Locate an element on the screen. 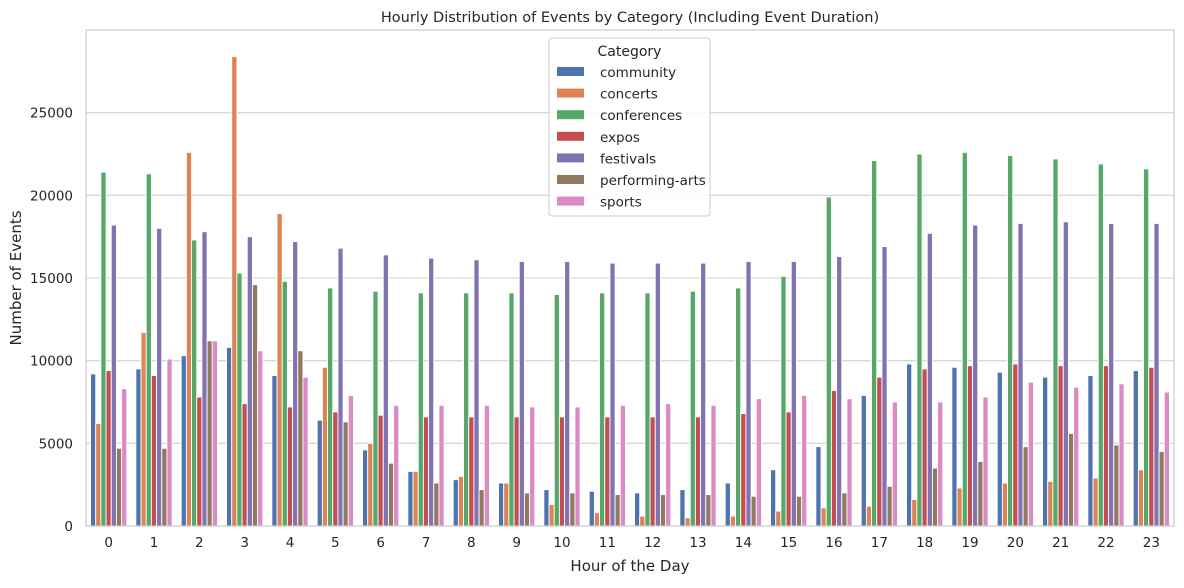  legend-swatch-sports is located at coordinates (570, 201).